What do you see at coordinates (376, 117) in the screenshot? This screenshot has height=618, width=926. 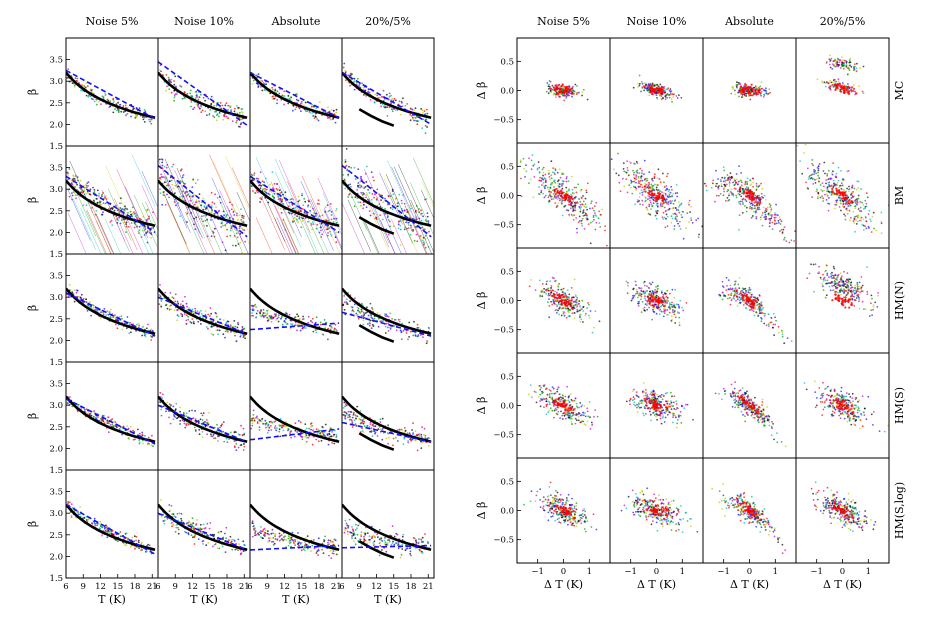 I see `offset-relation-line` at bounding box center [376, 117].